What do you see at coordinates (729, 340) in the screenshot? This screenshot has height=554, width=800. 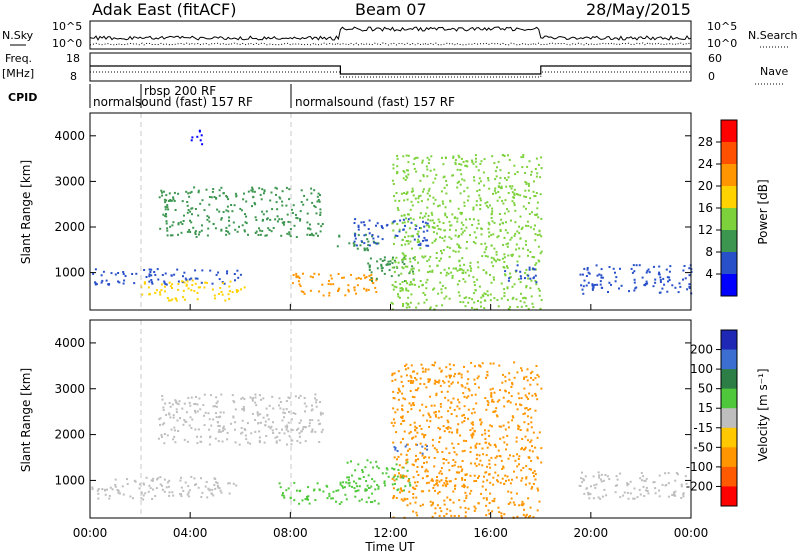 I see `colorbar-swatch` at bounding box center [729, 340].